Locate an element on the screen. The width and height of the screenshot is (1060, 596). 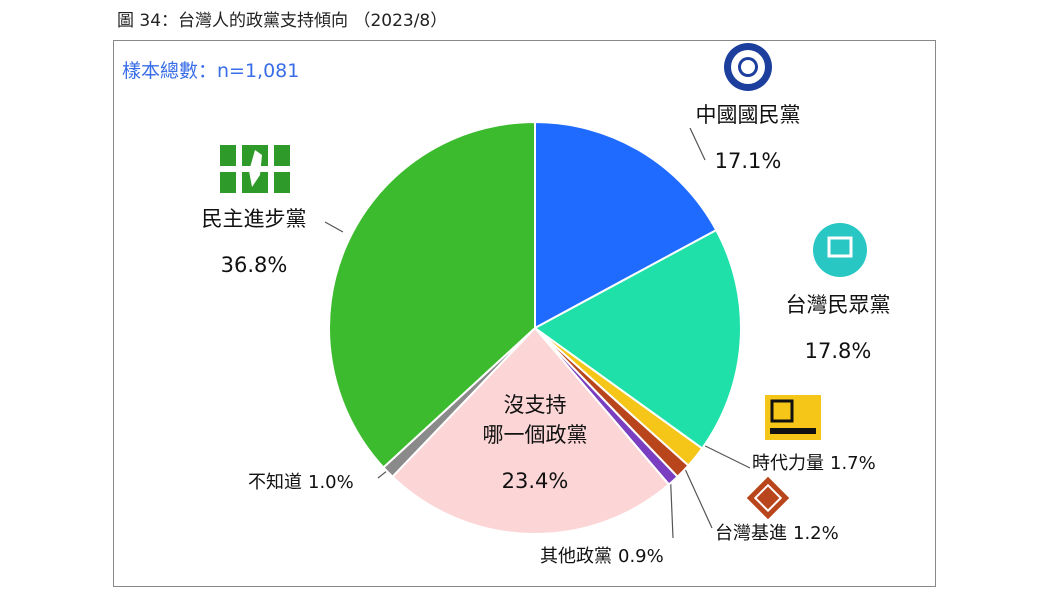
category-label: 不知道 is located at coordinates (275, 482).